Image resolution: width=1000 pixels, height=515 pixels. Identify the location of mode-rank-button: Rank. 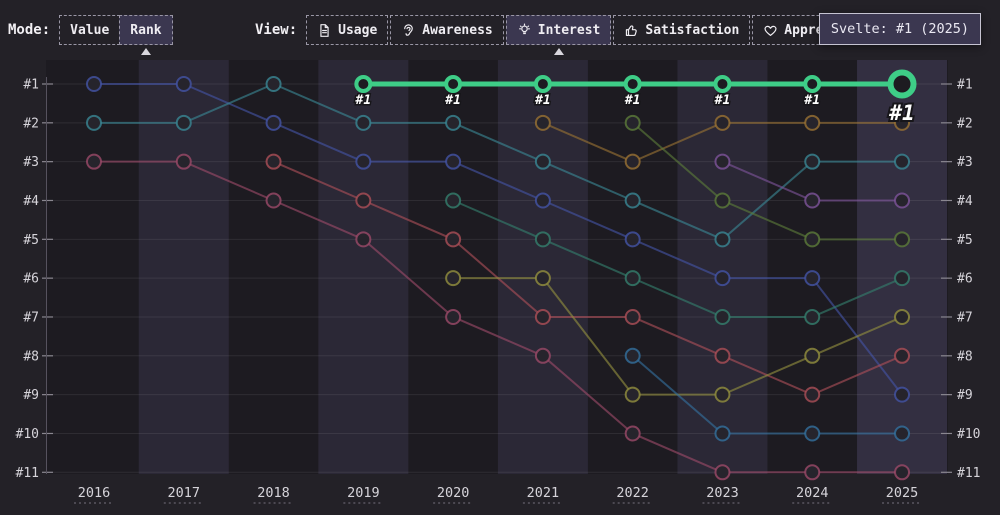
(146, 35).